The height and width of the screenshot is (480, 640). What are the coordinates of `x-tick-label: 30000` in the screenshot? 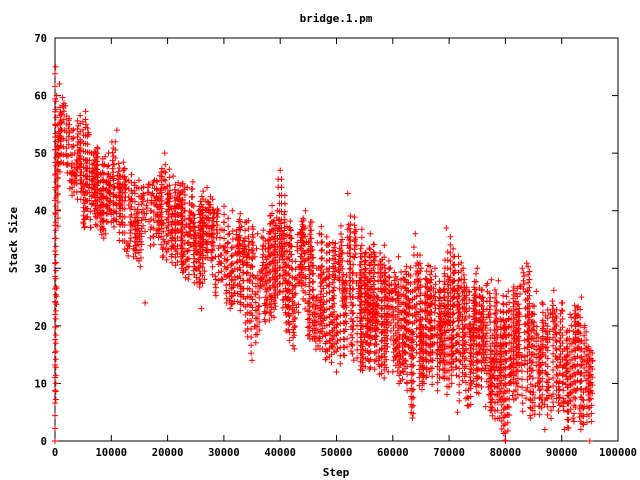 It's located at (224, 453).